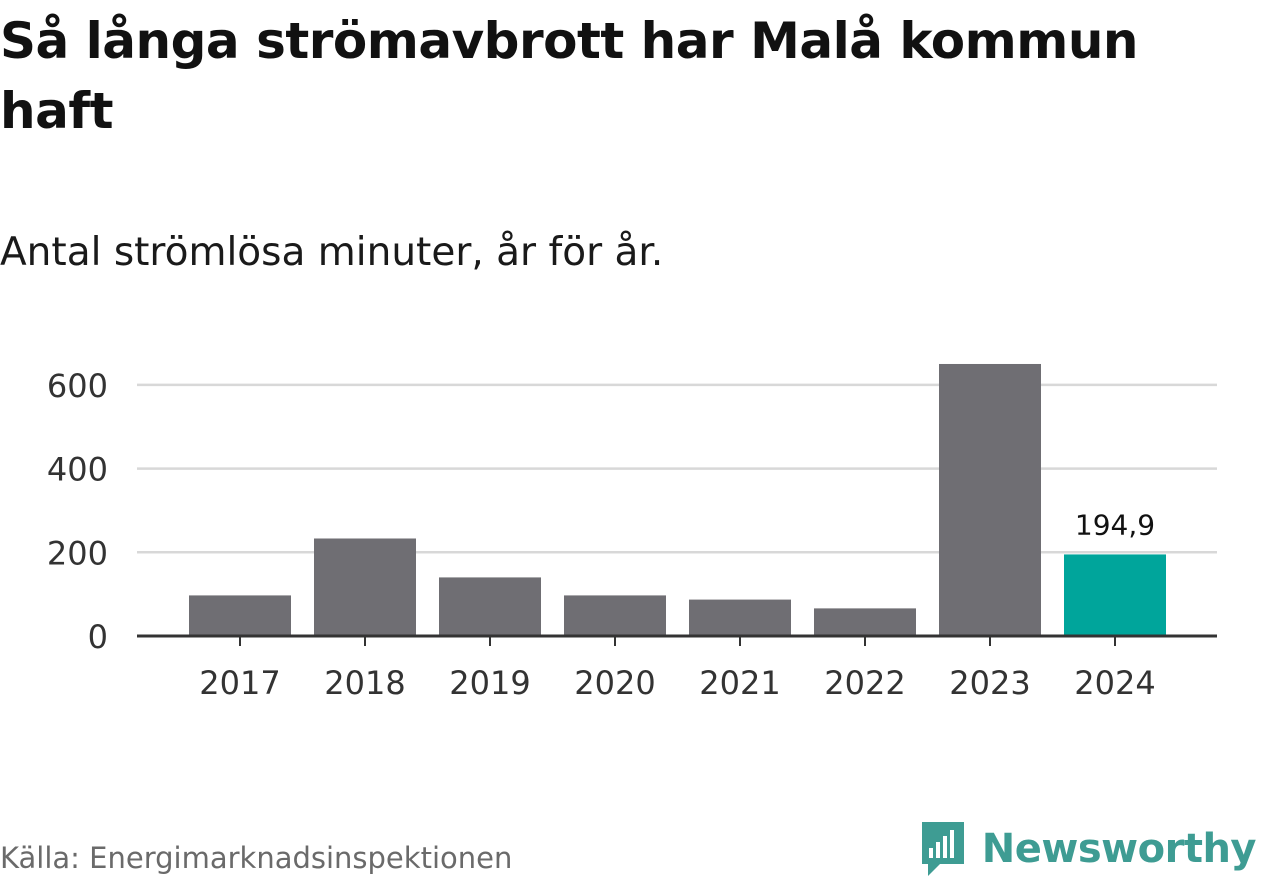 The image size is (1262, 880). What do you see at coordinates (739, 683) in the screenshot?
I see `x-tick-label-2021: 2021` at bounding box center [739, 683].